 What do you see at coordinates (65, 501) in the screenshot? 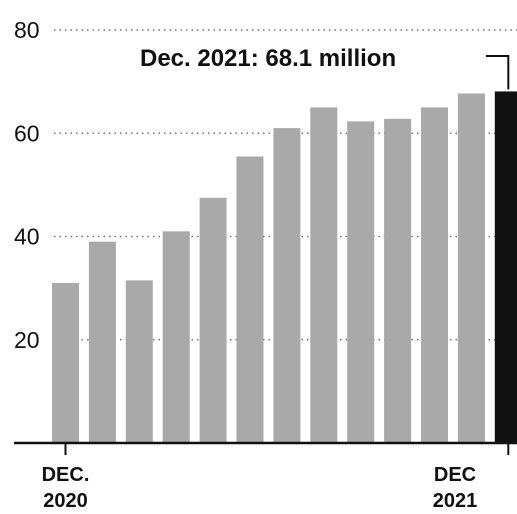
I see `x-tick-label: 2020` at bounding box center [65, 501].